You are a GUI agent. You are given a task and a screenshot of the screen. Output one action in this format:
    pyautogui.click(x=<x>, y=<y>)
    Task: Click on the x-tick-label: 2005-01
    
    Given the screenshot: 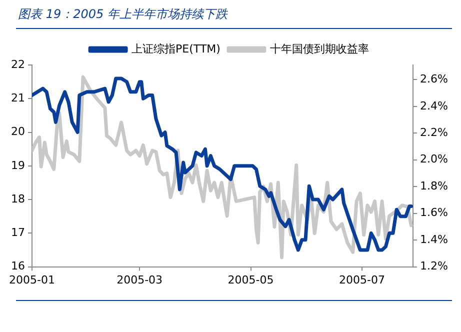 What is the action you would take?
    pyautogui.click(x=32, y=279)
    